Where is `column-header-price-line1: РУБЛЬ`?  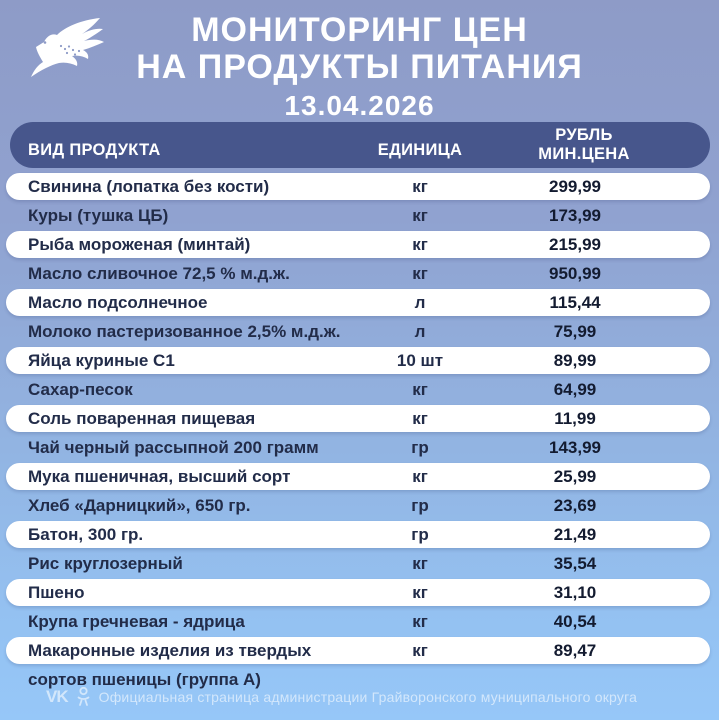 column-header-price-line1: РУБЛЬ is located at coordinates (584, 135).